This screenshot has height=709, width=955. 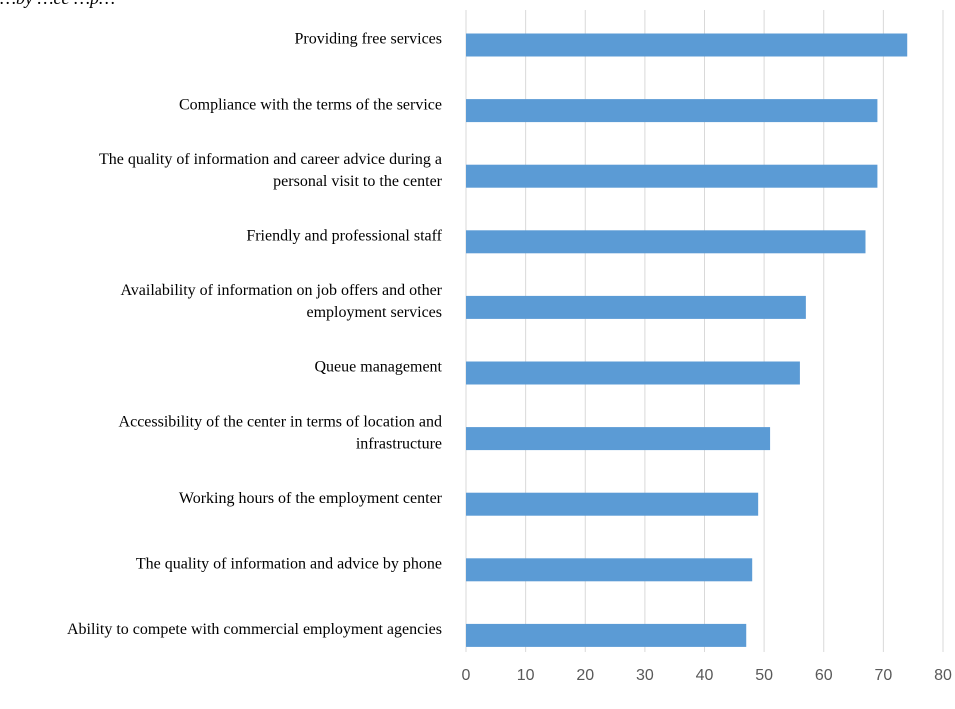 I want to click on category-label: Working hours of the employment center, so click(x=311, y=498).